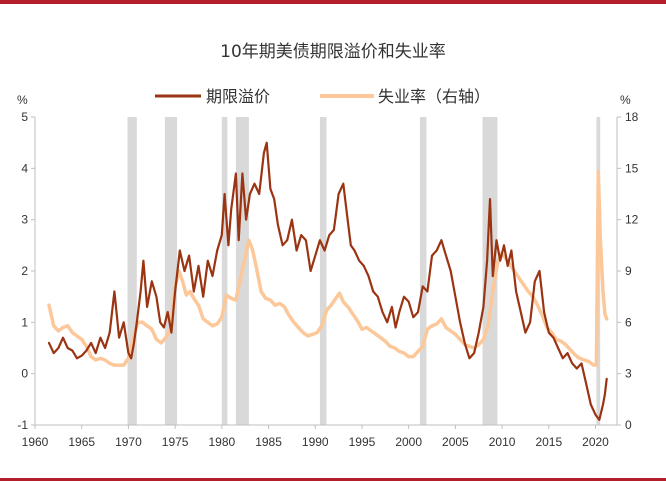 This screenshot has width=666, height=481. Describe the element at coordinates (628, 425) in the screenshot. I see `right-tick-label-0: 0` at that location.